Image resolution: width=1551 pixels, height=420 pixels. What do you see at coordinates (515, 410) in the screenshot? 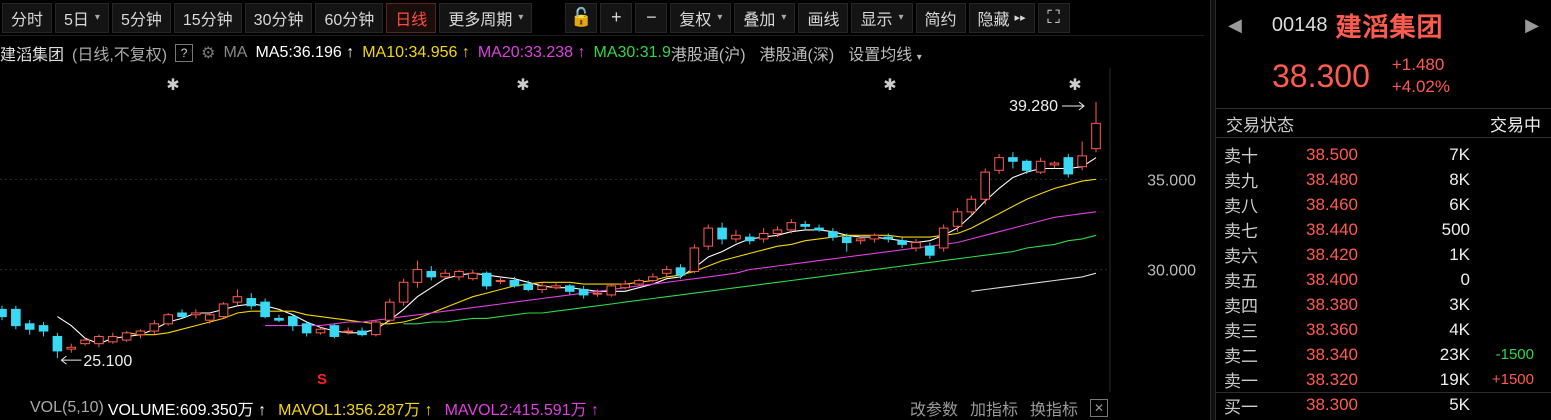
I see `mavol2-text: MAVOL2:415.591万` at bounding box center [515, 410].